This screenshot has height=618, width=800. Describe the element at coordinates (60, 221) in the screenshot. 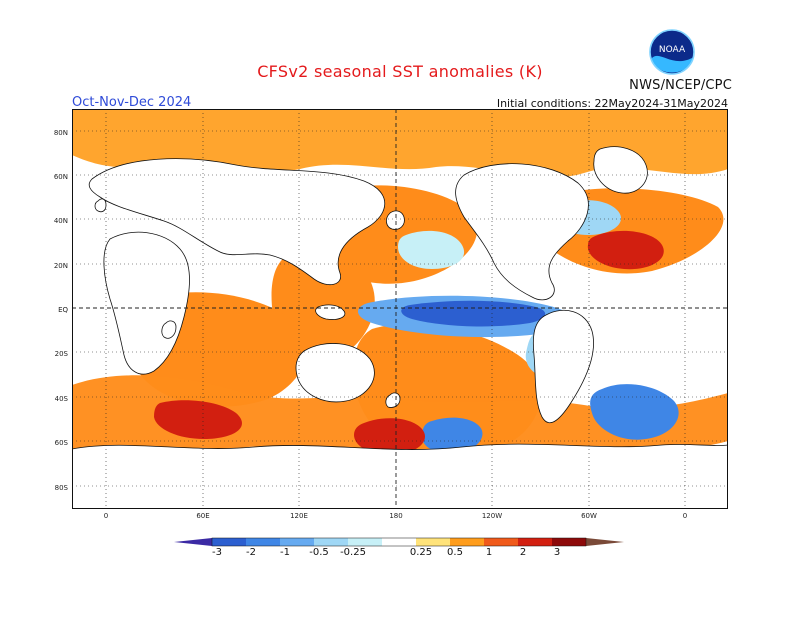

I see `lat-label-40n: 40N` at that location.